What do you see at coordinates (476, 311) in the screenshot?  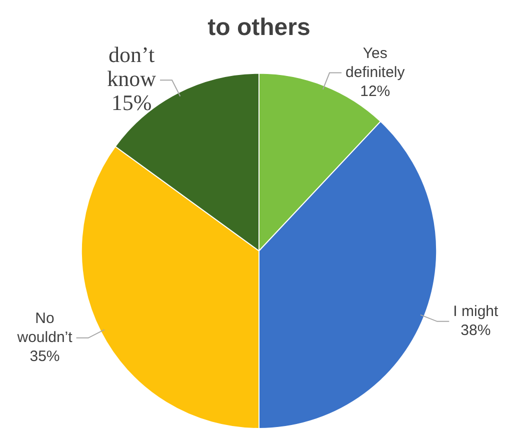 I see `slice-label: I might` at bounding box center [476, 311].